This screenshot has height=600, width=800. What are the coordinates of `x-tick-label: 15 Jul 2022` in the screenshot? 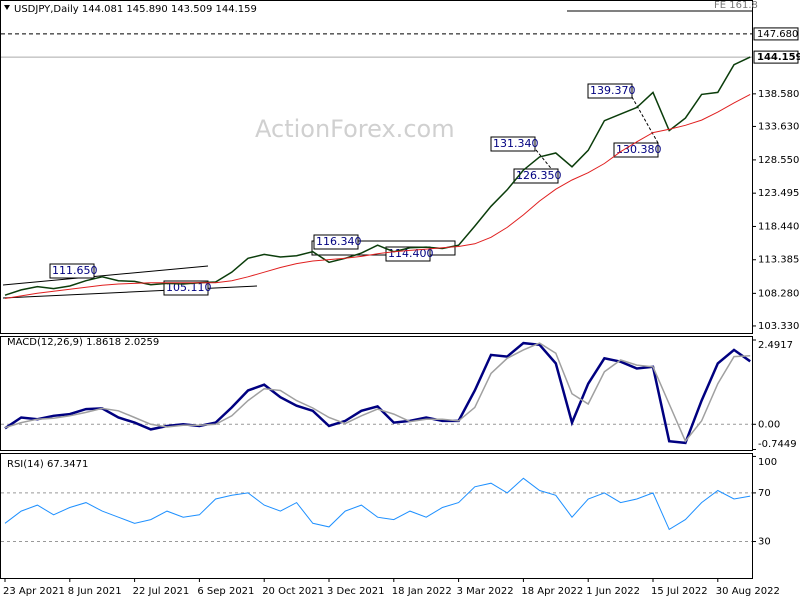 It's located at (679, 591).